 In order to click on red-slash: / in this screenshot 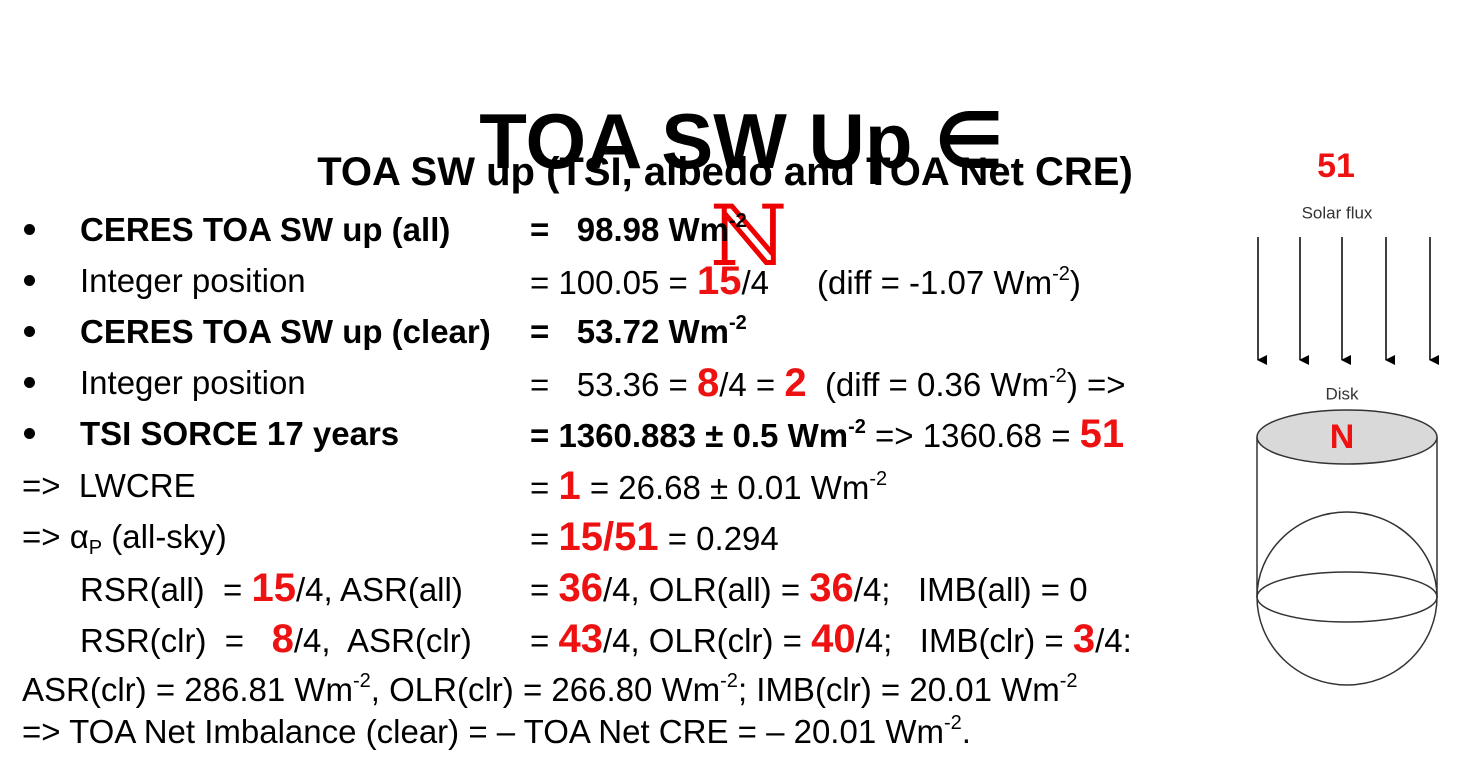, I will do `click(608, 537)`.